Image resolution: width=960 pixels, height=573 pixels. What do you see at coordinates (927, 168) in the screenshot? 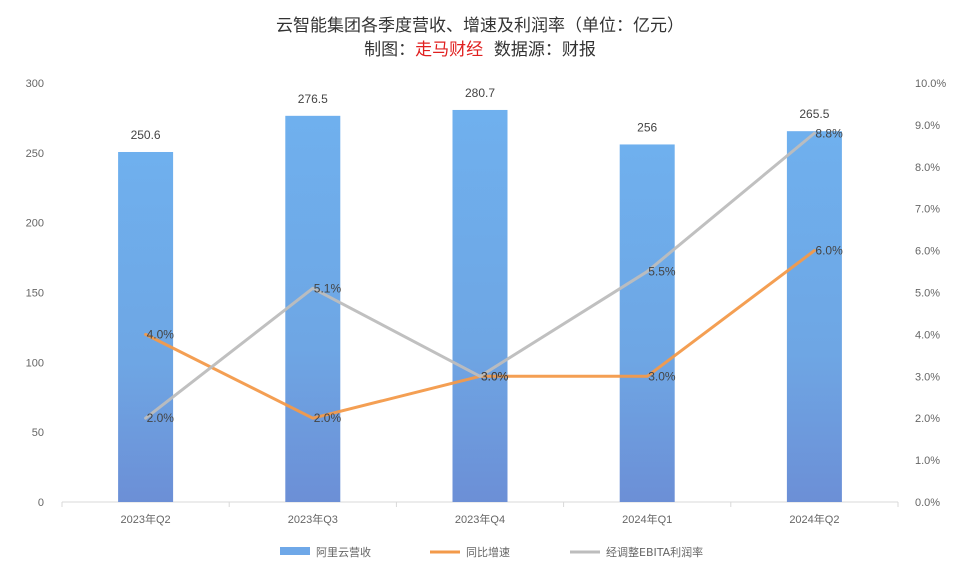
I see `right-tick-label: 8.0%` at bounding box center [927, 168].